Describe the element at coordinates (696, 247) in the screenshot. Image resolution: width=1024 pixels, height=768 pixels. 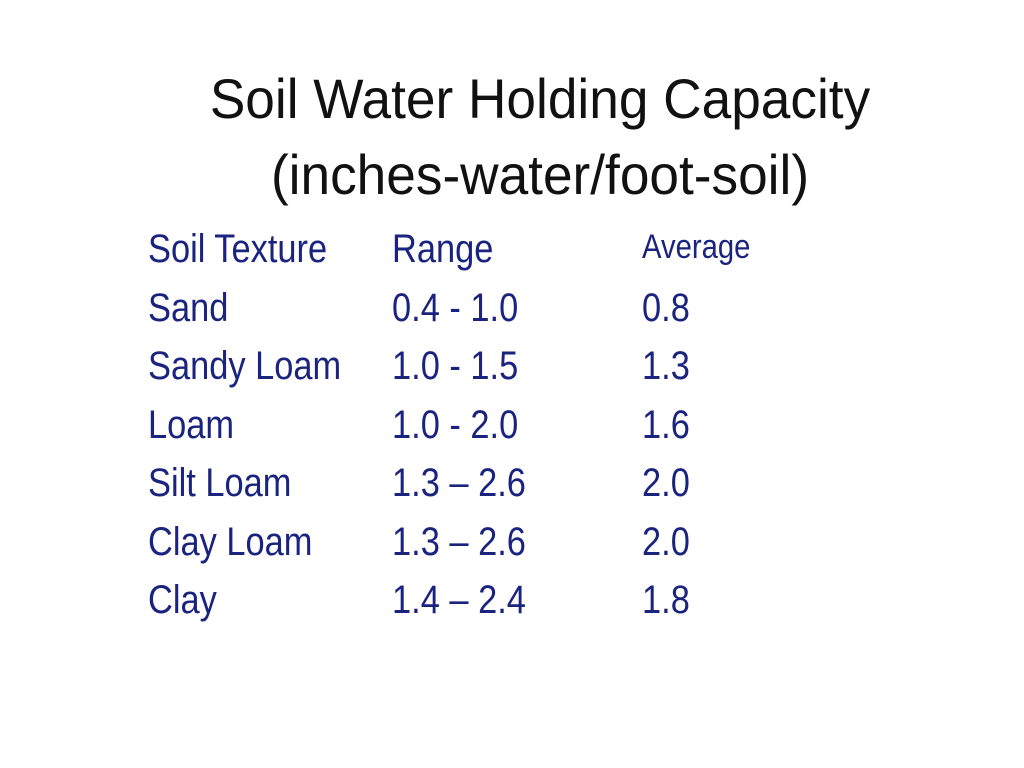
I see `header-average: Average` at that location.